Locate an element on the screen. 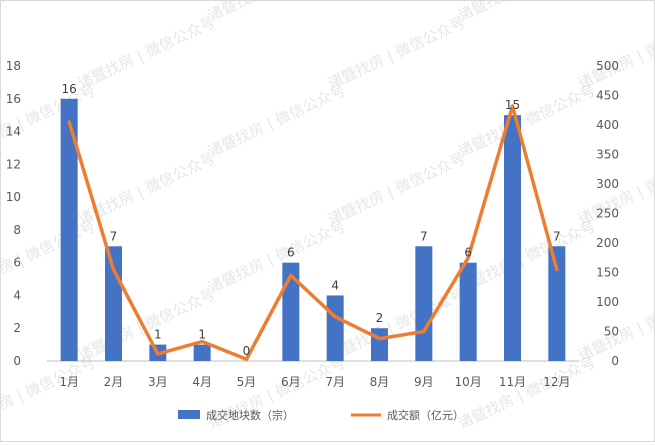  left-axis-tick-label: 12 is located at coordinates (13, 164).